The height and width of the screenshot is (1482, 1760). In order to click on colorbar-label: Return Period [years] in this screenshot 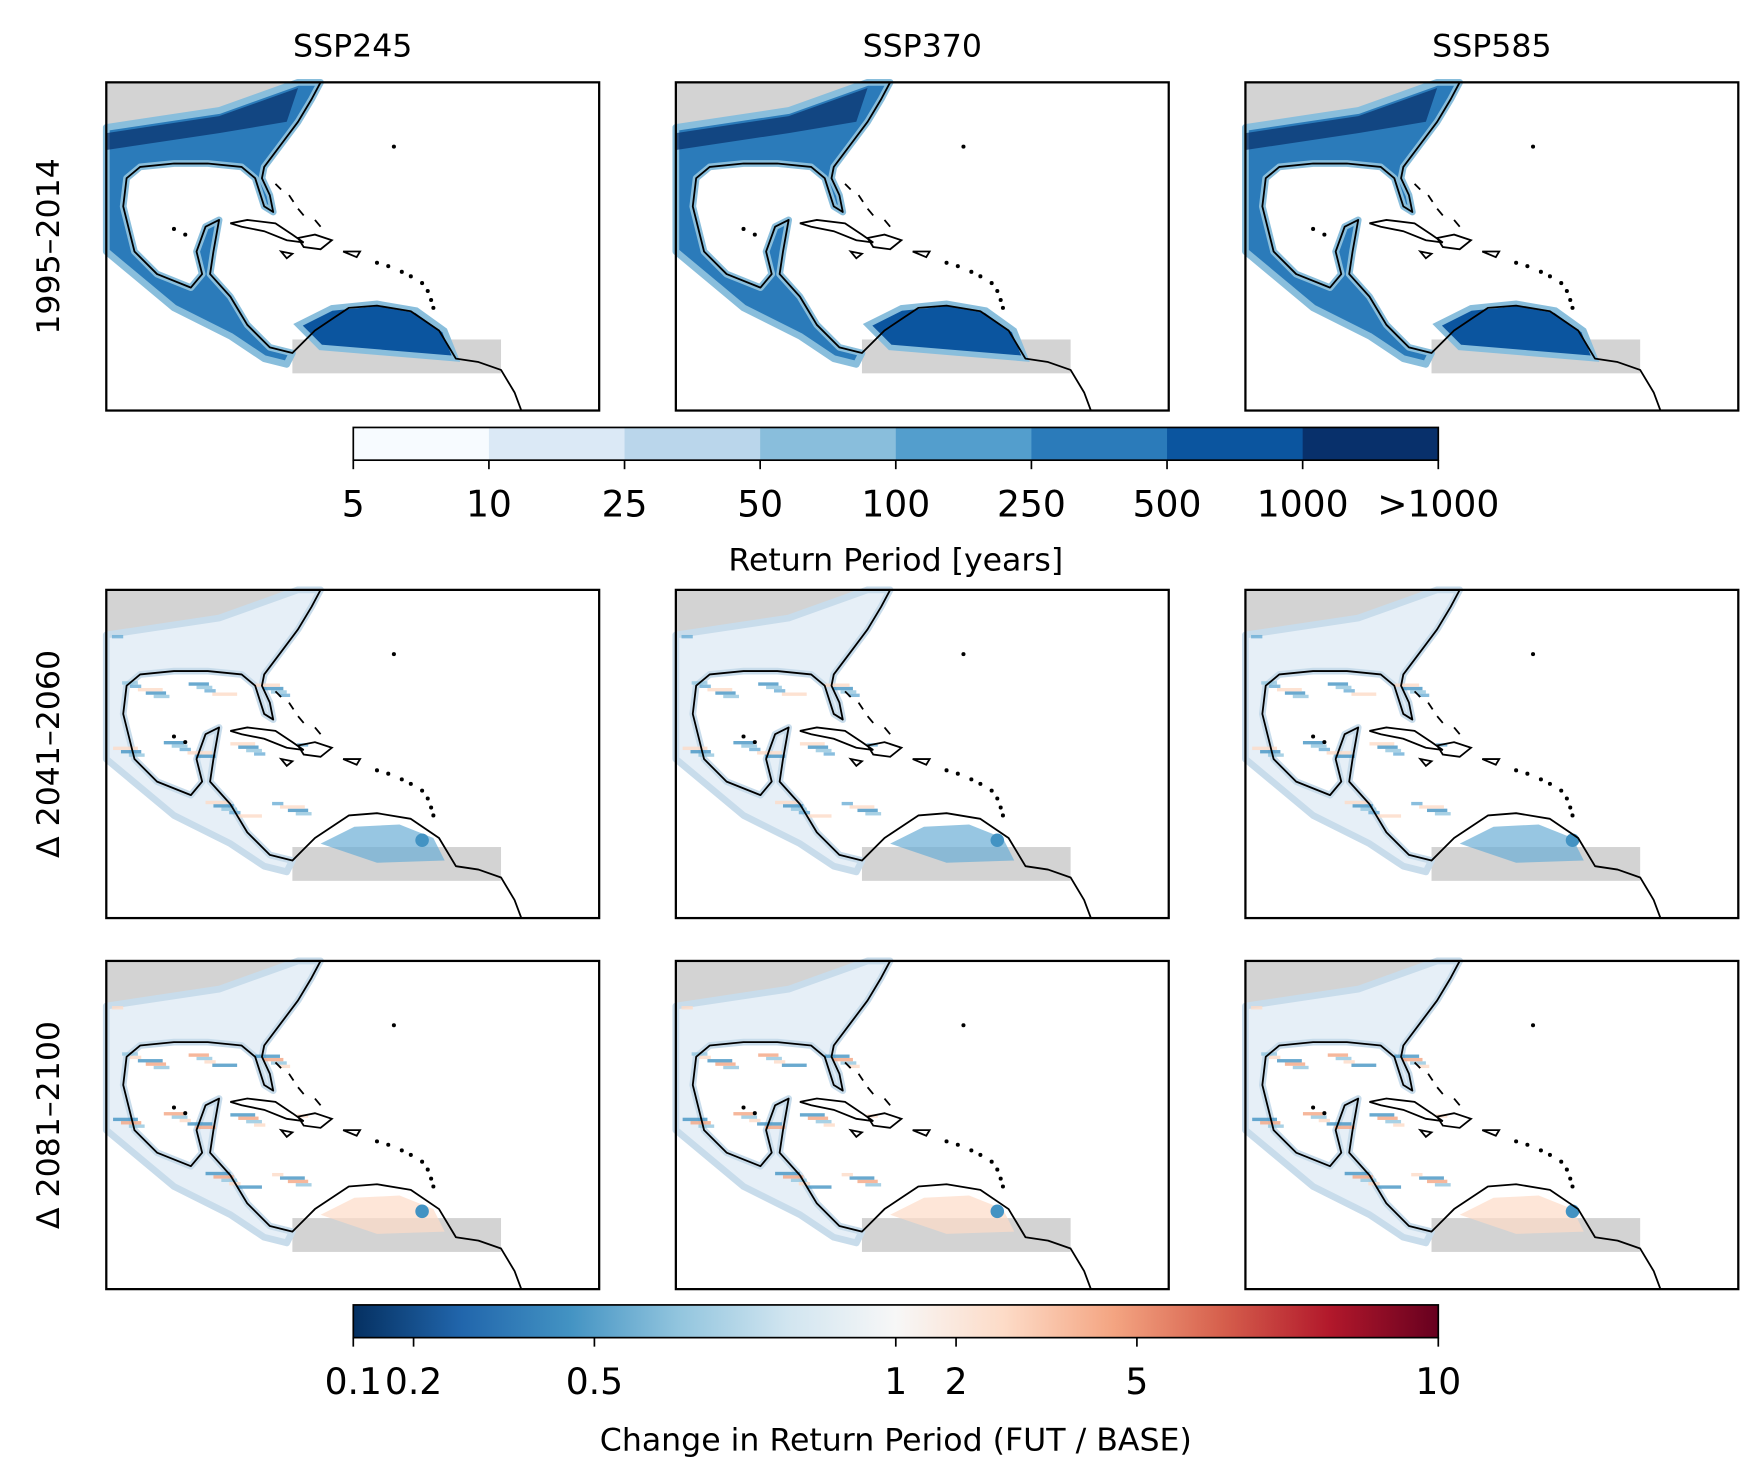, I will do `click(895, 561)`.